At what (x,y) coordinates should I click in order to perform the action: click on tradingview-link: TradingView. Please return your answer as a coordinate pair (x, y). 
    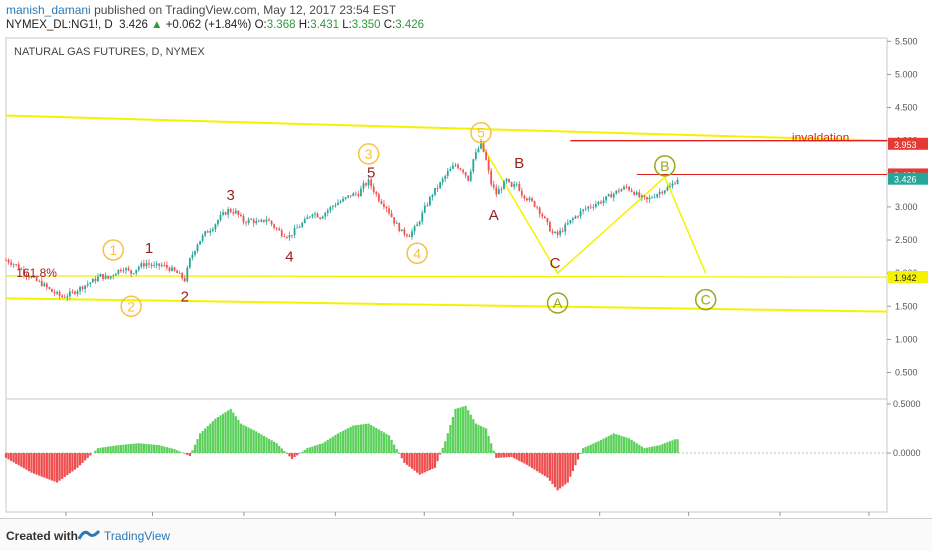
    Looking at the image, I should click on (137, 536).